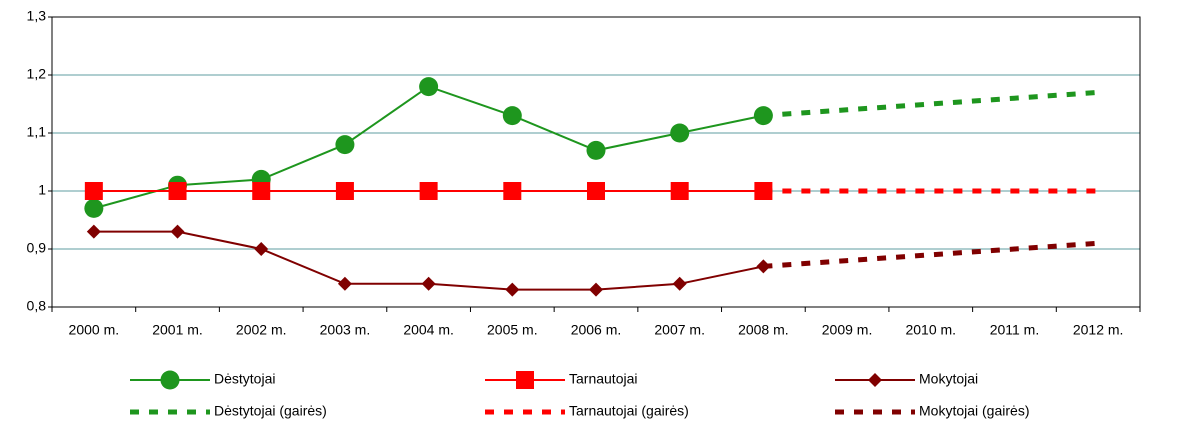 The image size is (1184, 432). Describe the element at coordinates (244, 379) in the screenshot. I see `legend-label: Dėstytojai` at that location.